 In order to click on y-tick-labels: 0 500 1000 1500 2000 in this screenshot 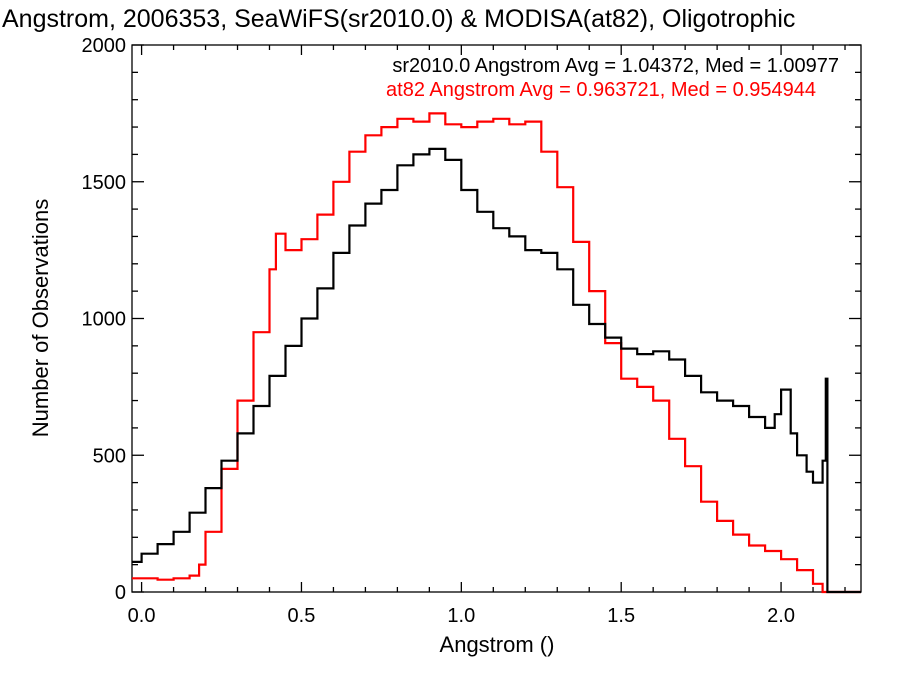, I will do `click(104, 319)`.